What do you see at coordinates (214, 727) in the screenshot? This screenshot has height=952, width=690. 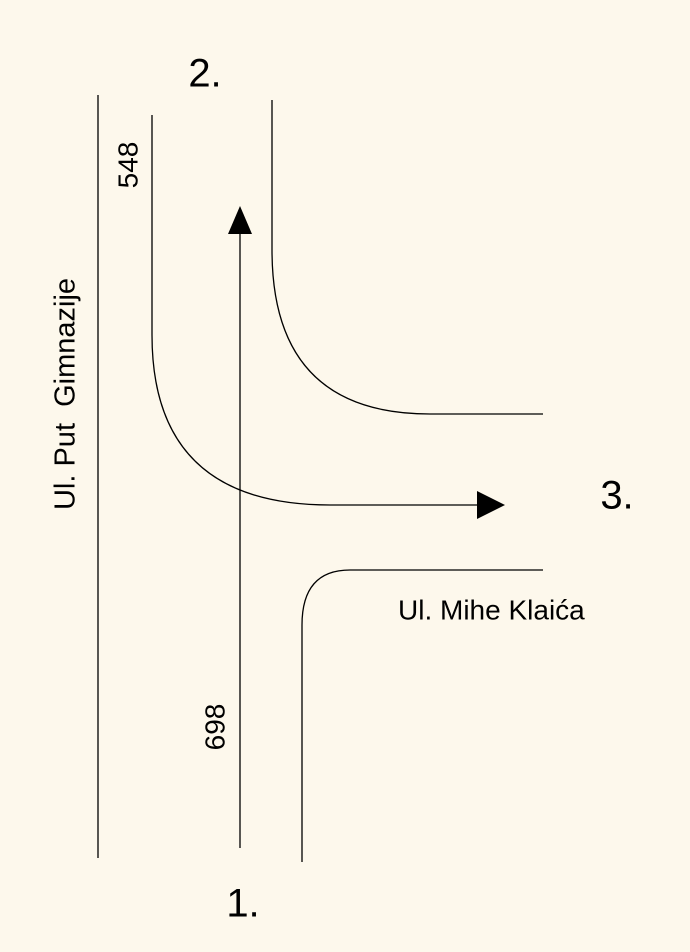 I see `count-label: 698` at bounding box center [214, 727].